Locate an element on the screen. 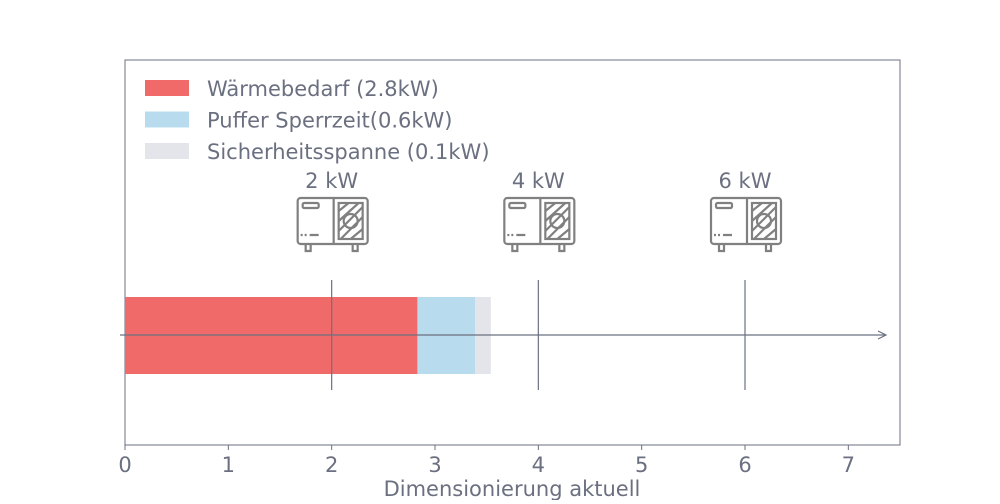  x-tick-label: 1 is located at coordinates (228, 465).